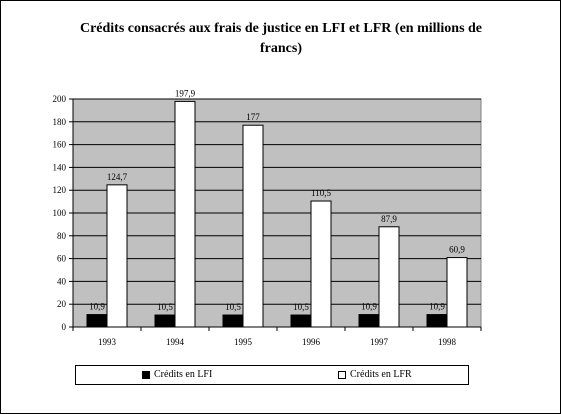  What do you see at coordinates (272, 375) in the screenshot?
I see `legend: Crédits en LFI Crédits en LFR` at bounding box center [272, 375].